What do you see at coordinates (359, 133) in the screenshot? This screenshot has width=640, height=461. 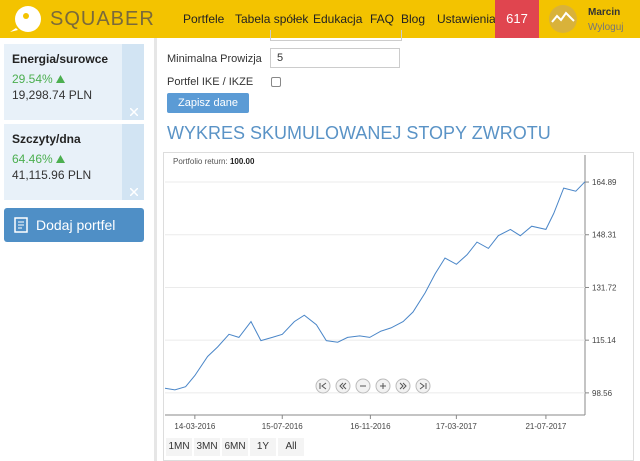 I see `chart-title: WYKRES SKUMULOWANEJ STOPY ZWROTU` at bounding box center [359, 133].